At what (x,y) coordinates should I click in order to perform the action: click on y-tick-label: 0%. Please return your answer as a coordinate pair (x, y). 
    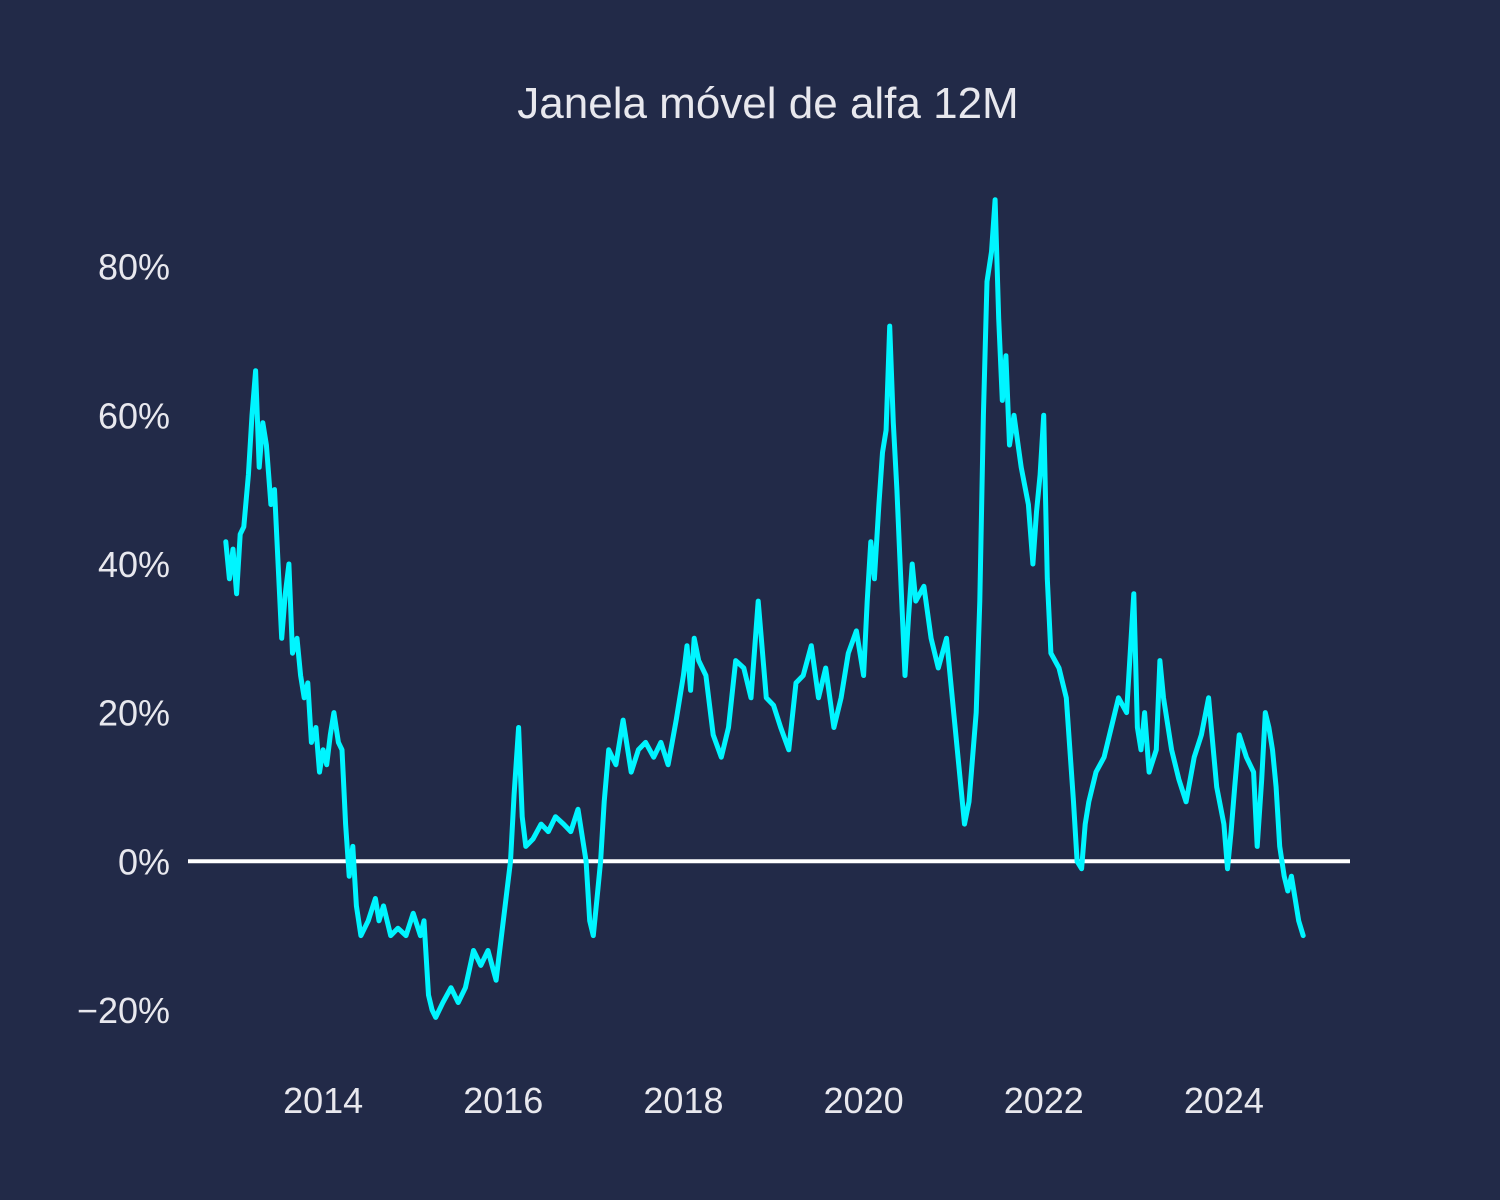
    Looking at the image, I should click on (144, 861).